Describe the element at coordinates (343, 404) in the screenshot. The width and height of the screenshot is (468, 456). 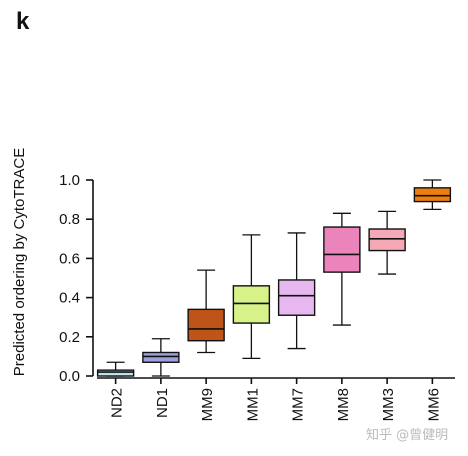
I see `x-tick-label: MM8` at that location.